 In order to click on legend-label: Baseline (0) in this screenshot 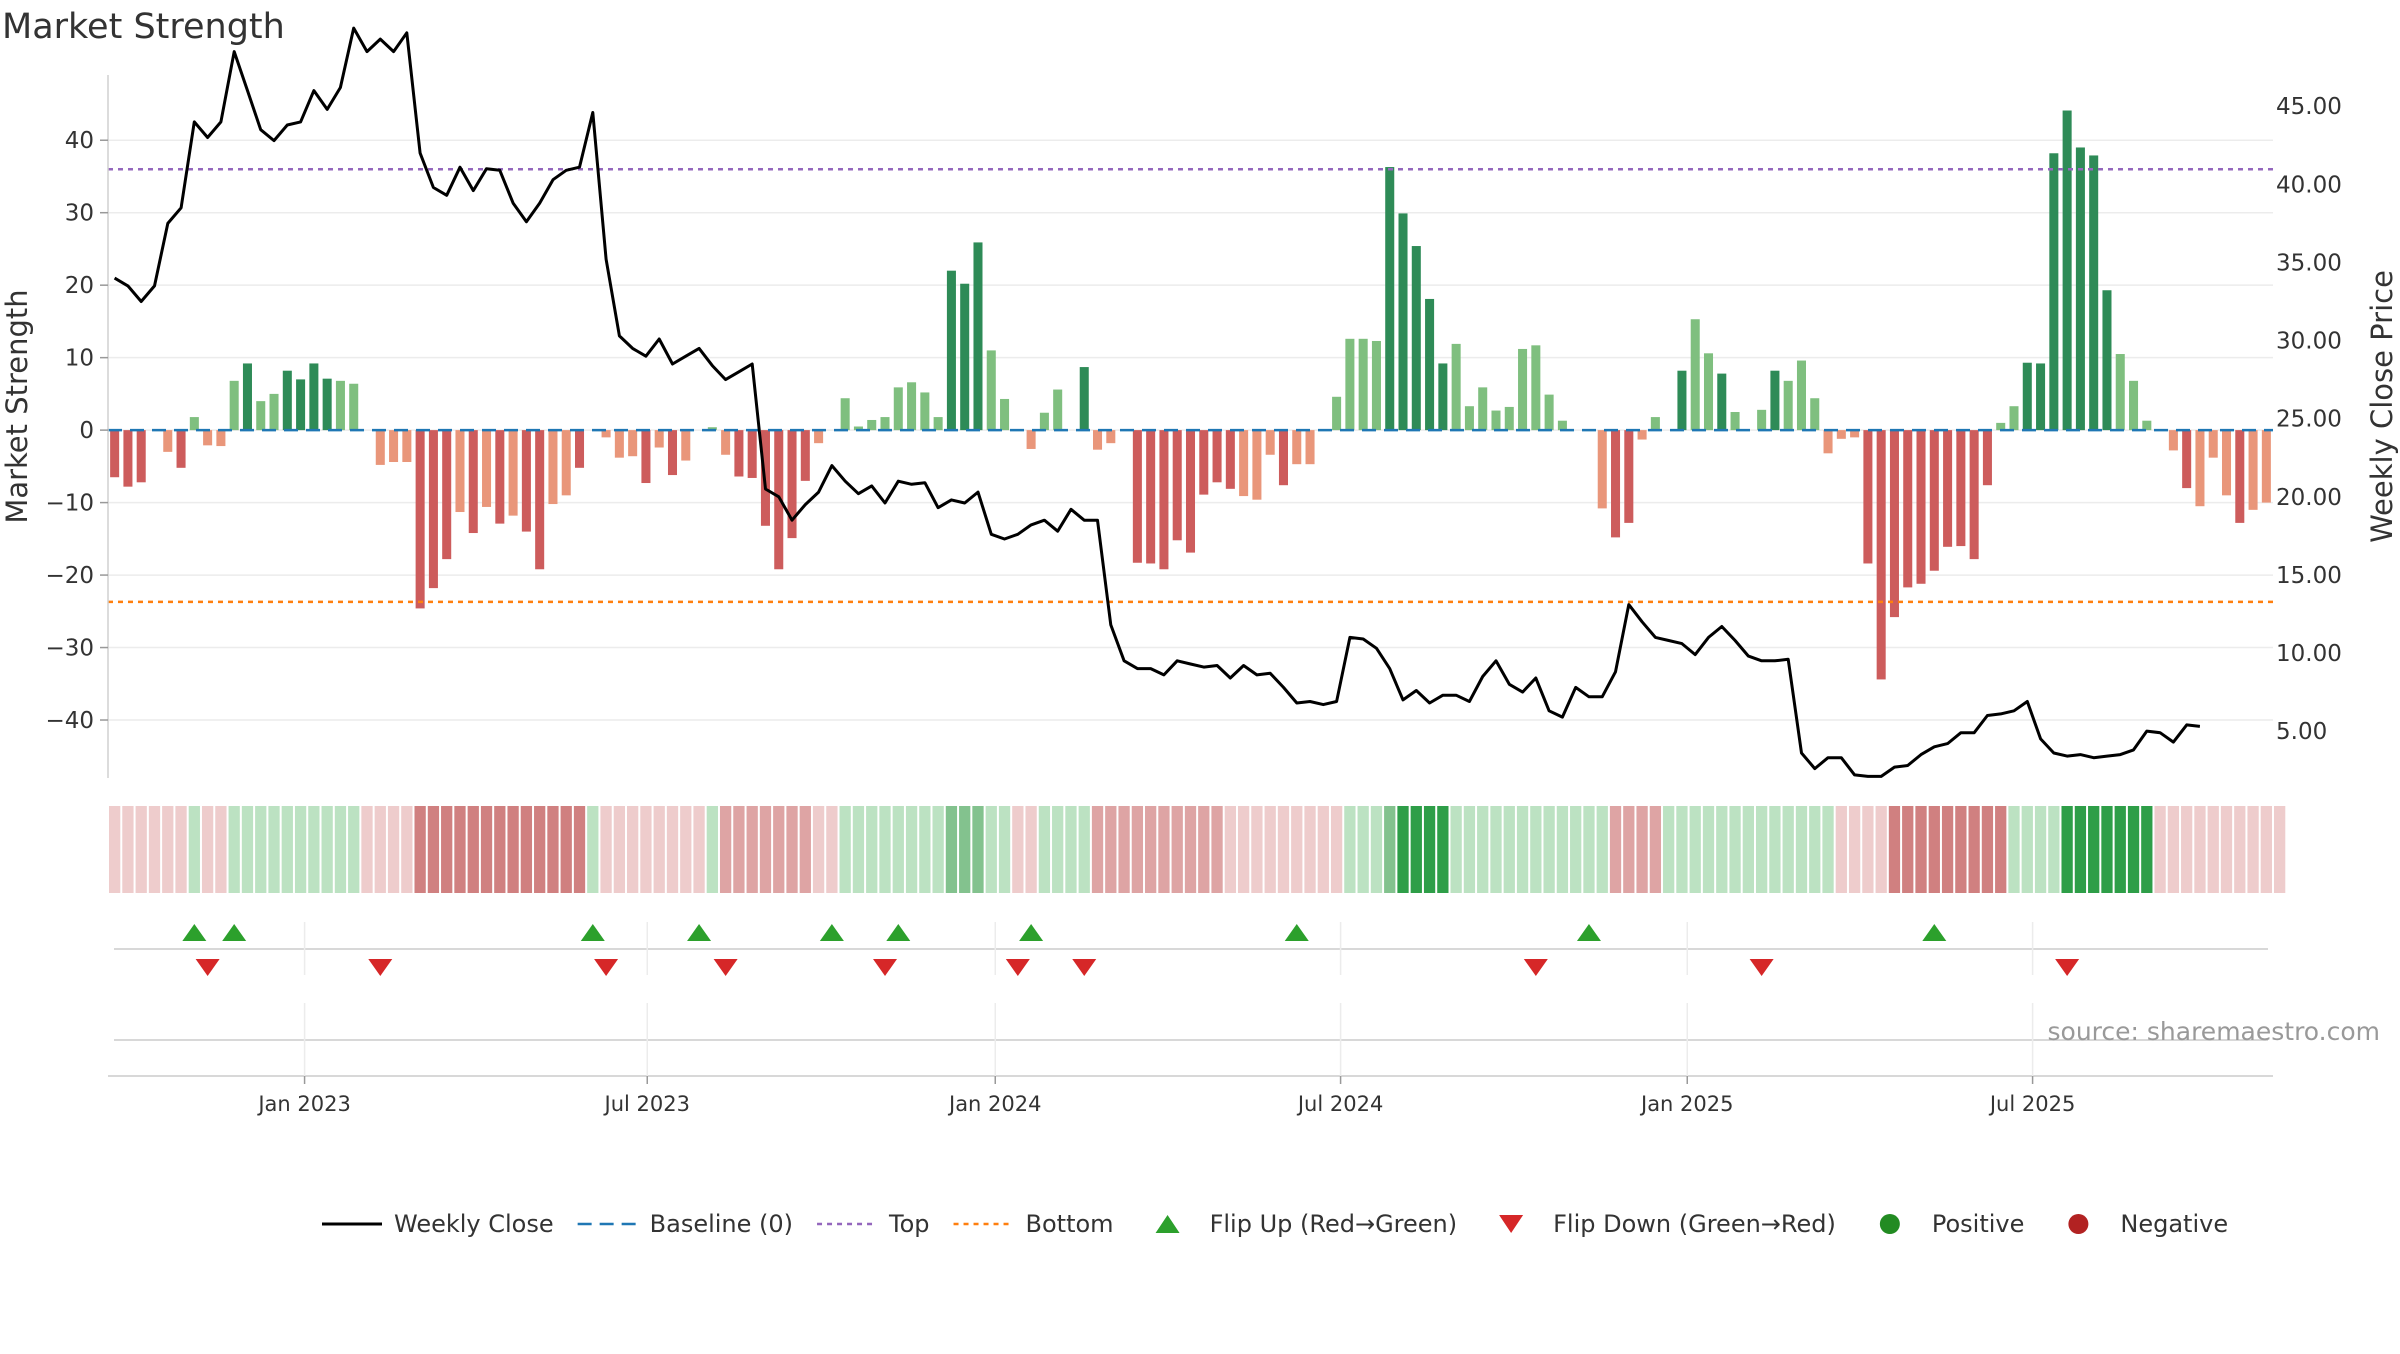, I will do `click(721, 1224)`.